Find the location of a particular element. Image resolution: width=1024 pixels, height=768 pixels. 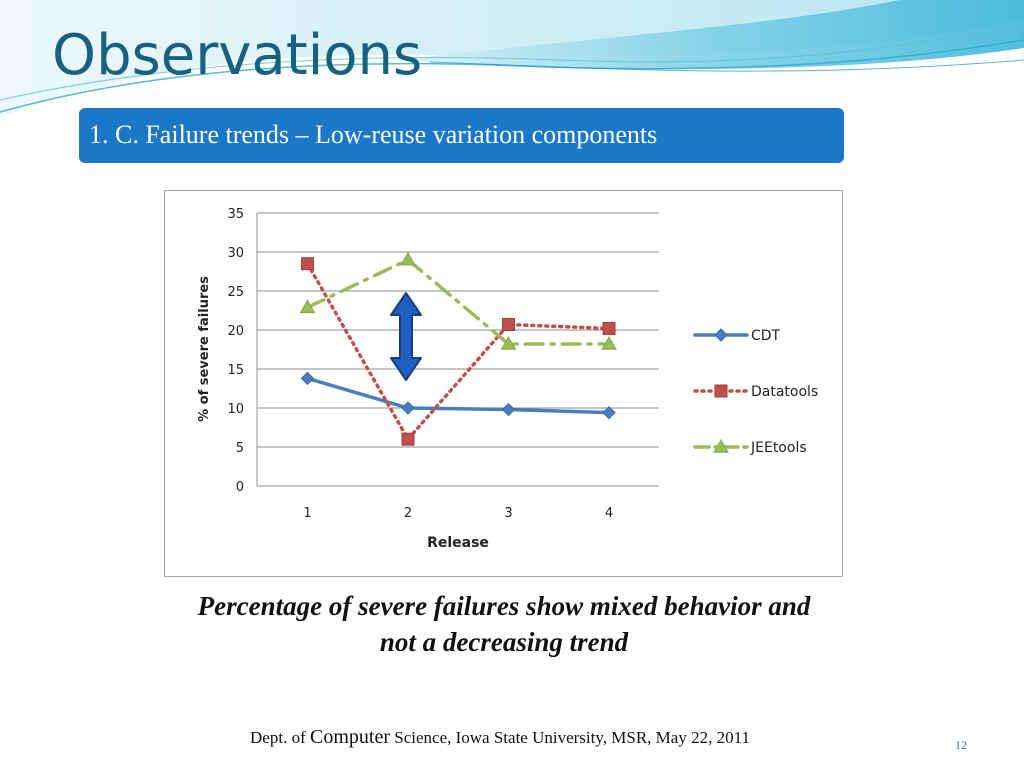

y-axis-label: % of severe failures is located at coordinates (204, 349).